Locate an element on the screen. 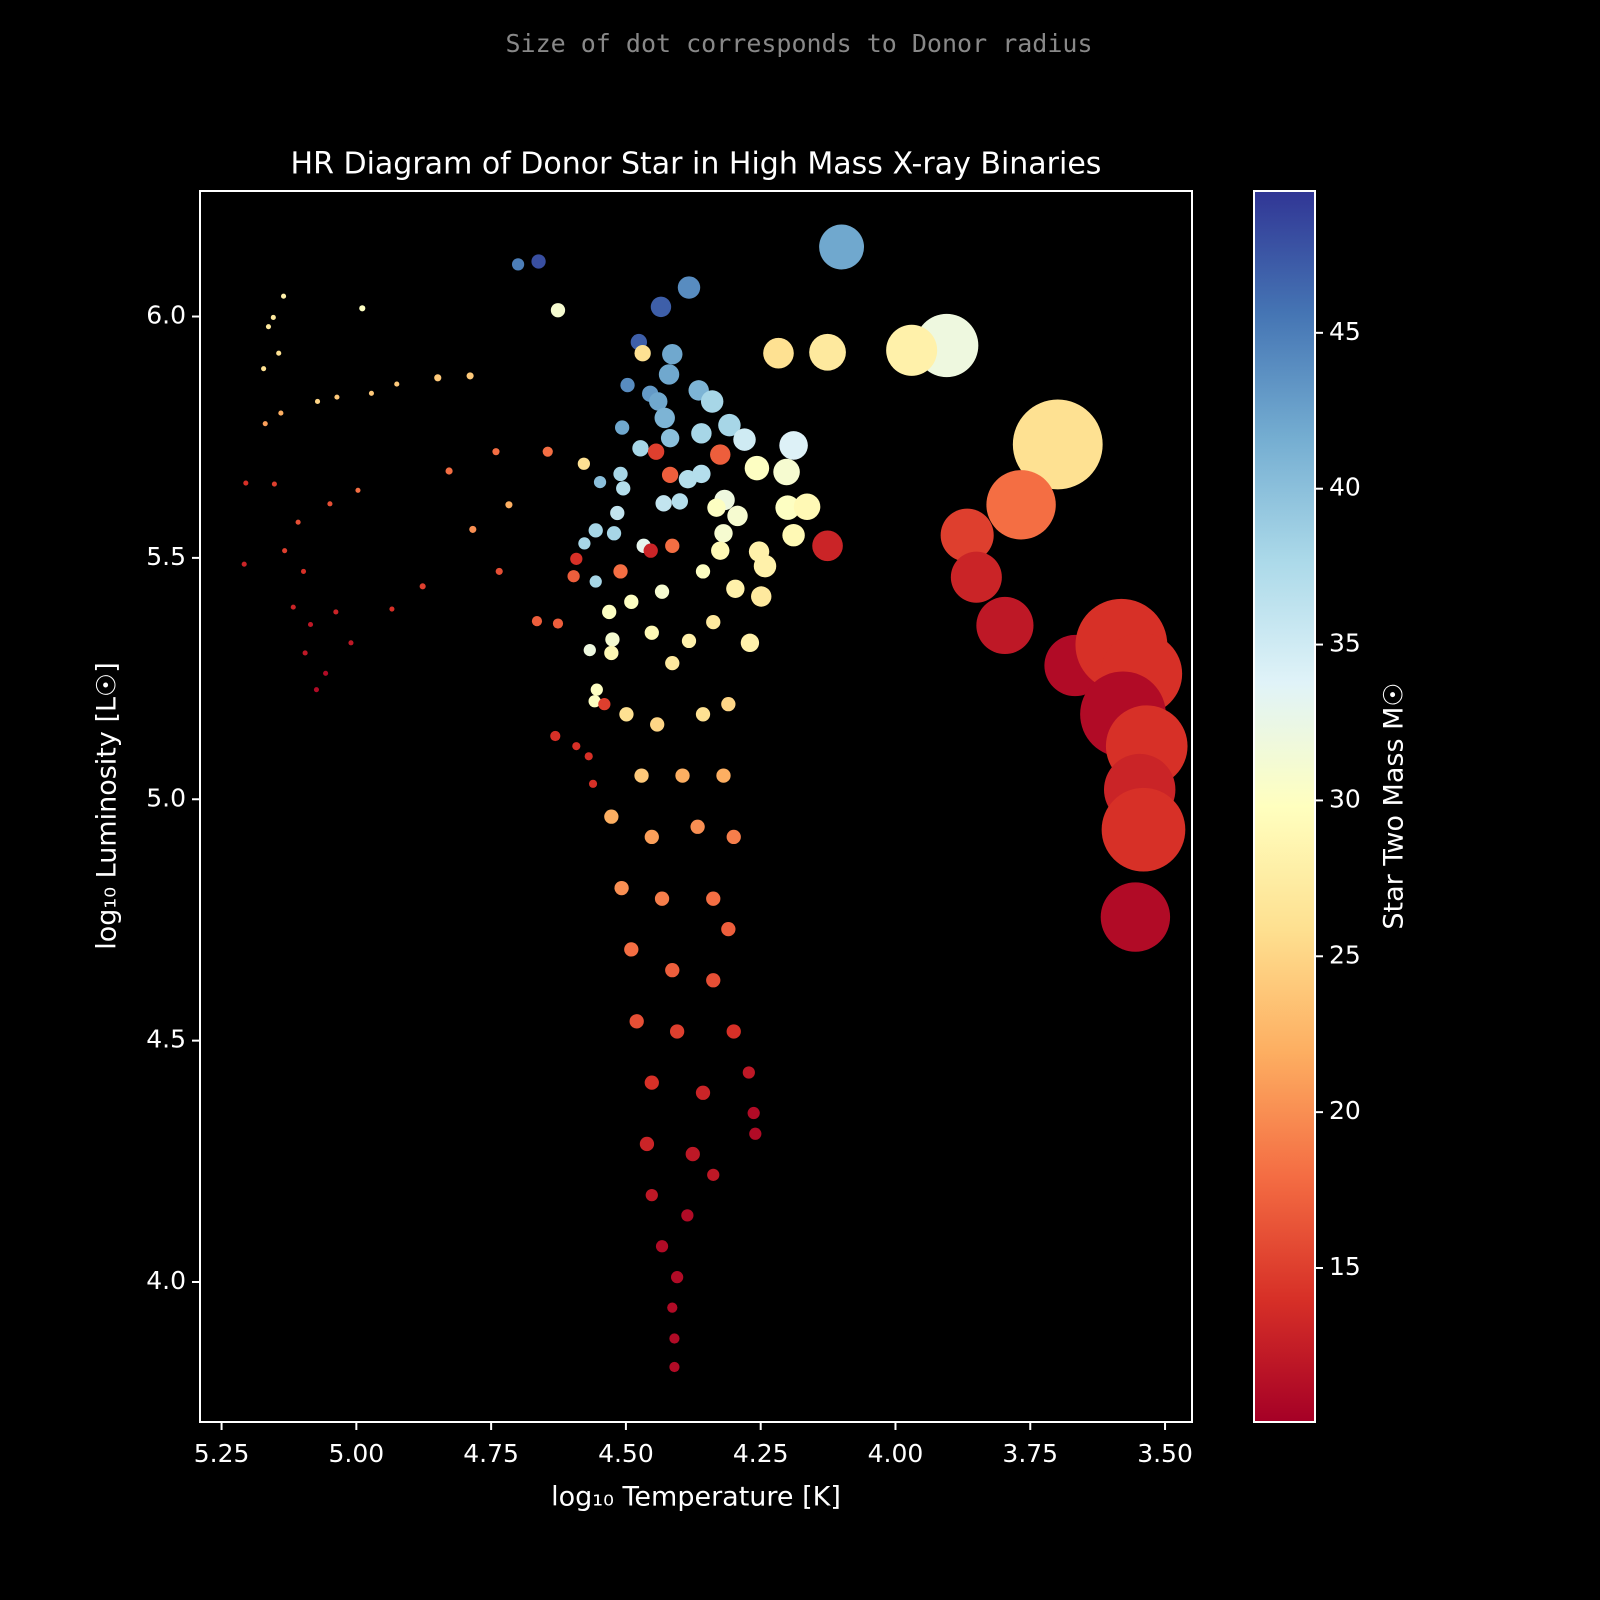  colorbar-frame is located at coordinates (1284, 806).